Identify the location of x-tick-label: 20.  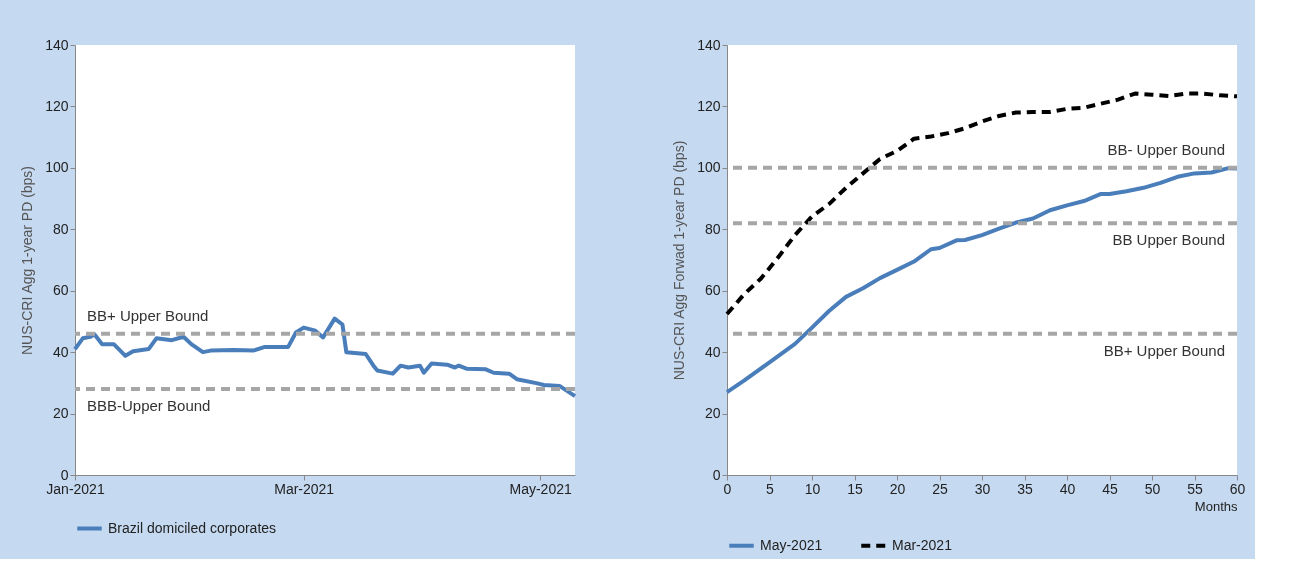
(897, 488).